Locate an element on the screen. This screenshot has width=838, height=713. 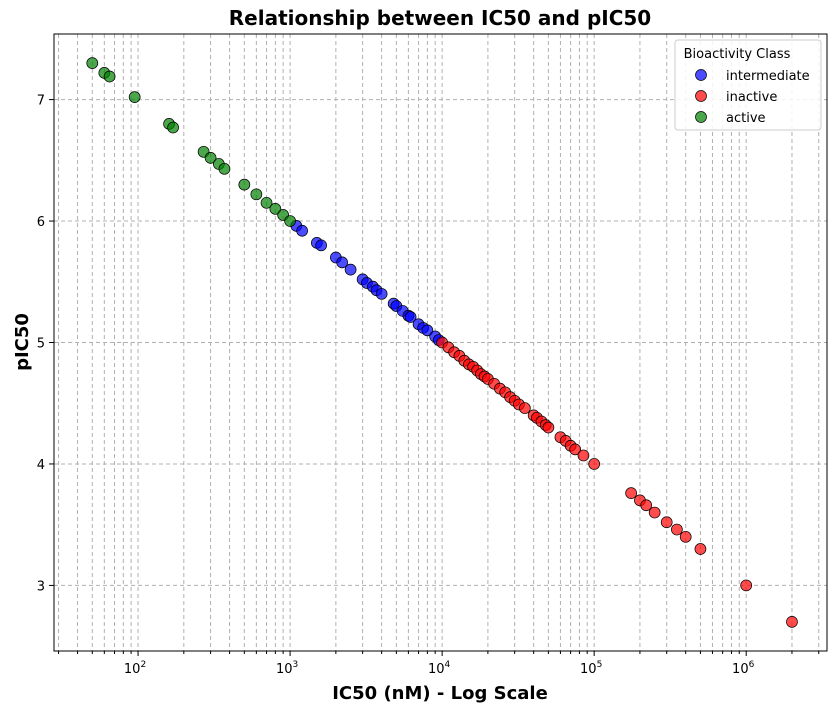
y-tick-label: 3 is located at coordinates (41, 586).